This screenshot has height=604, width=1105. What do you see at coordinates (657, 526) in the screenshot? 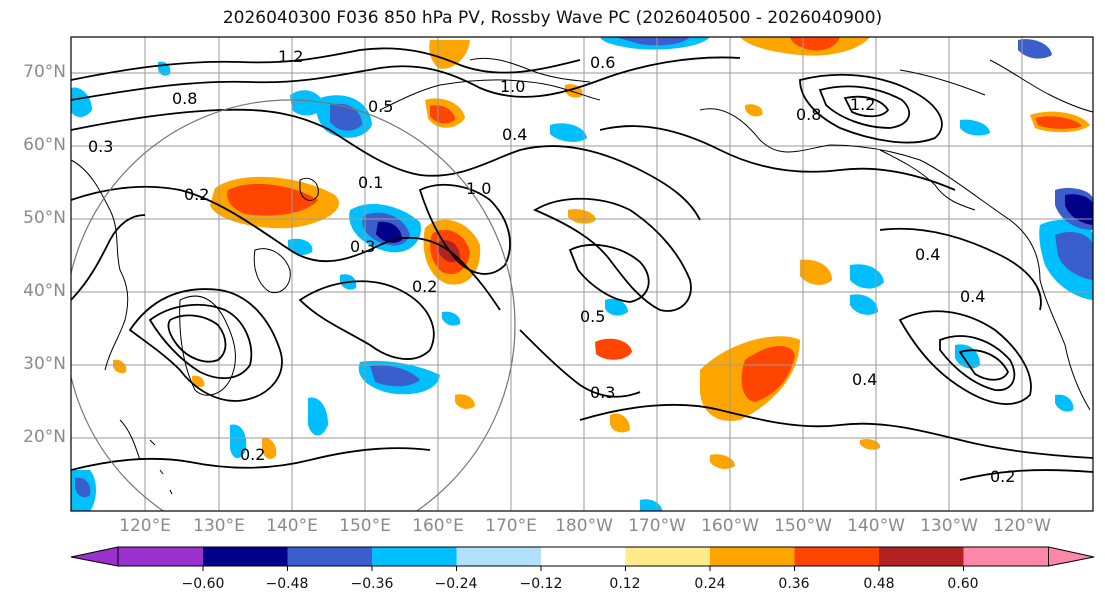
I see `lon-label: 170°W` at bounding box center [657, 526].